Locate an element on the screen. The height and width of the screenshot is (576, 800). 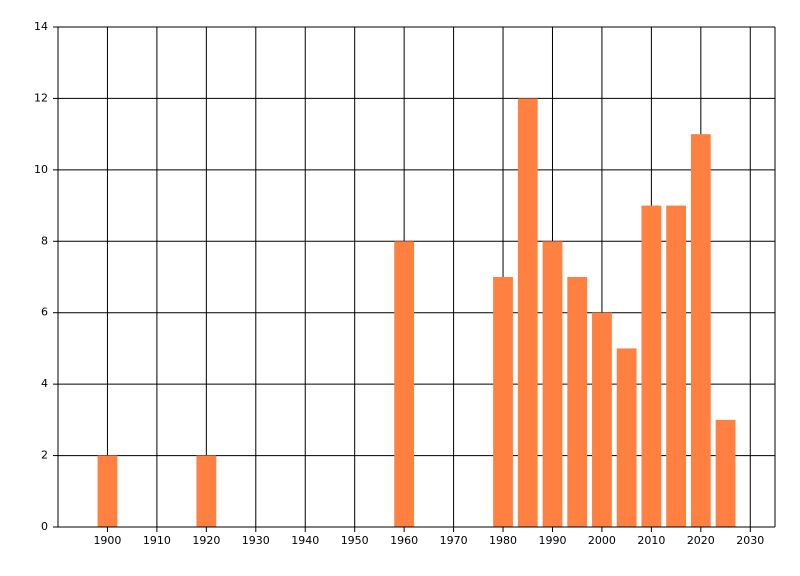
y-tick-label: 0 is located at coordinates (44, 526).